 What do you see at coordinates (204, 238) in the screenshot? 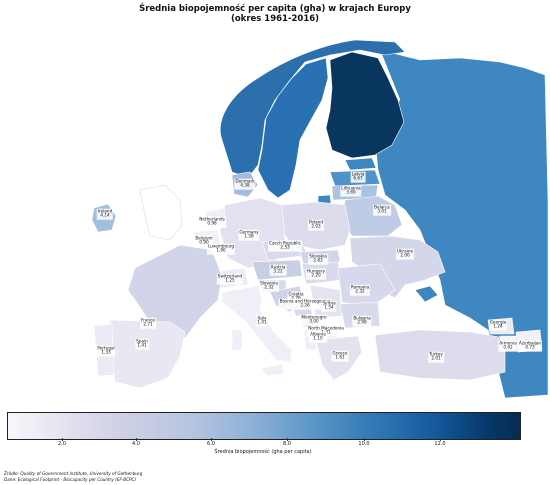
I see `country-name: Belgium` at bounding box center [204, 238].